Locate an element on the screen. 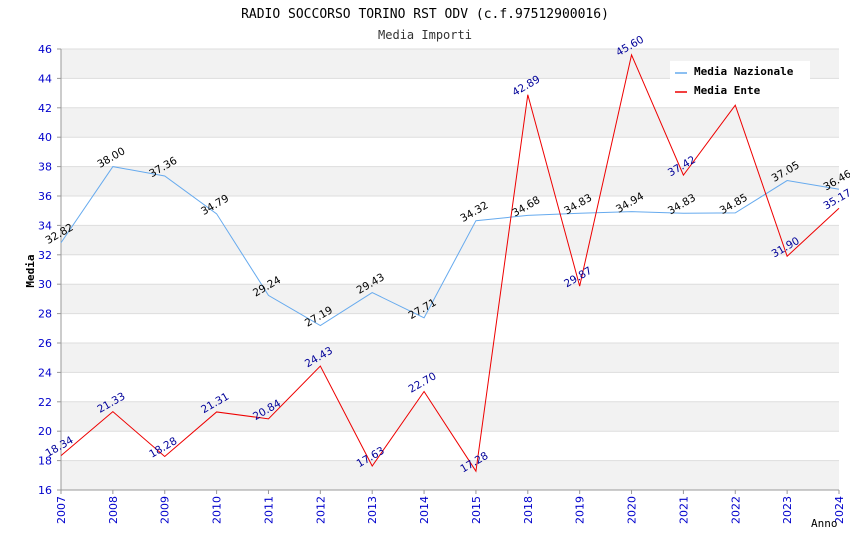 The height and width of the screenshot is (550, 850). y-tick-label: 42 is located at coordinates (45, 108).